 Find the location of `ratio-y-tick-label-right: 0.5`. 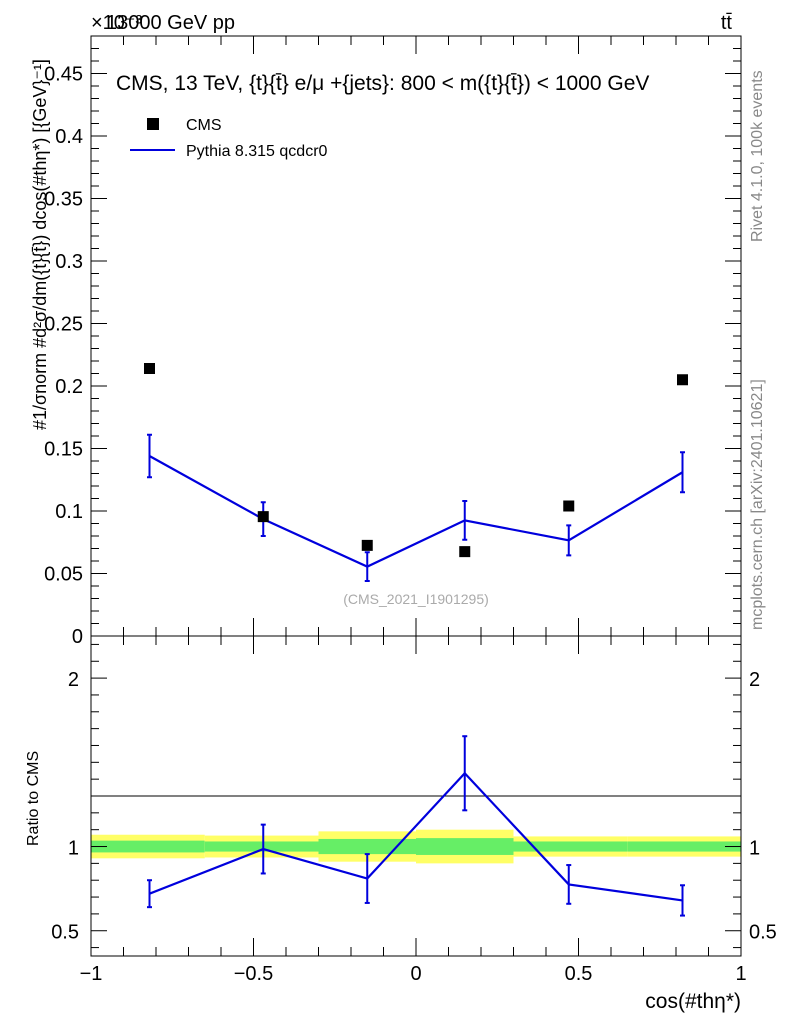

ratio-y-tick-label-right: 0.5 is located at coordinates (763, 933).